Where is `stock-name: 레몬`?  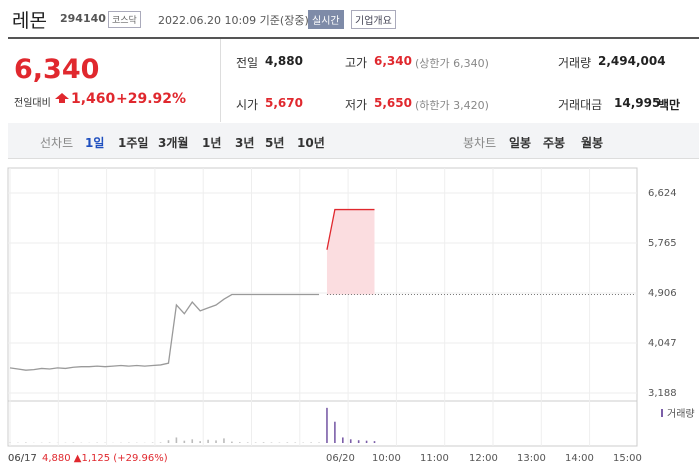
stock-name: 레몬 is located at coordinates (29, 21).